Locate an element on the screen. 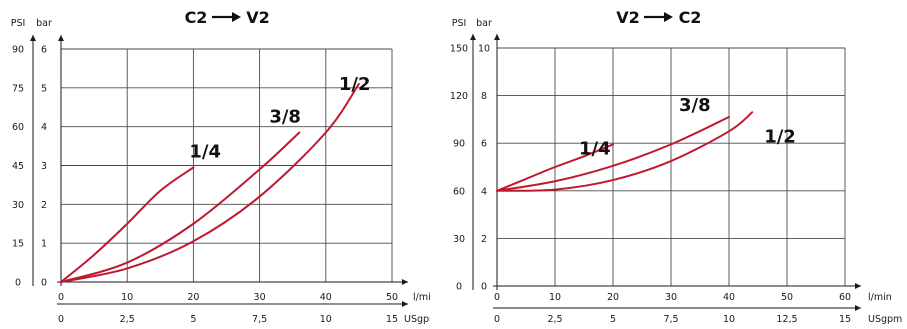 The image size is (907, 329). psi-tick-label: 120 is located at coordinates (459, 96).